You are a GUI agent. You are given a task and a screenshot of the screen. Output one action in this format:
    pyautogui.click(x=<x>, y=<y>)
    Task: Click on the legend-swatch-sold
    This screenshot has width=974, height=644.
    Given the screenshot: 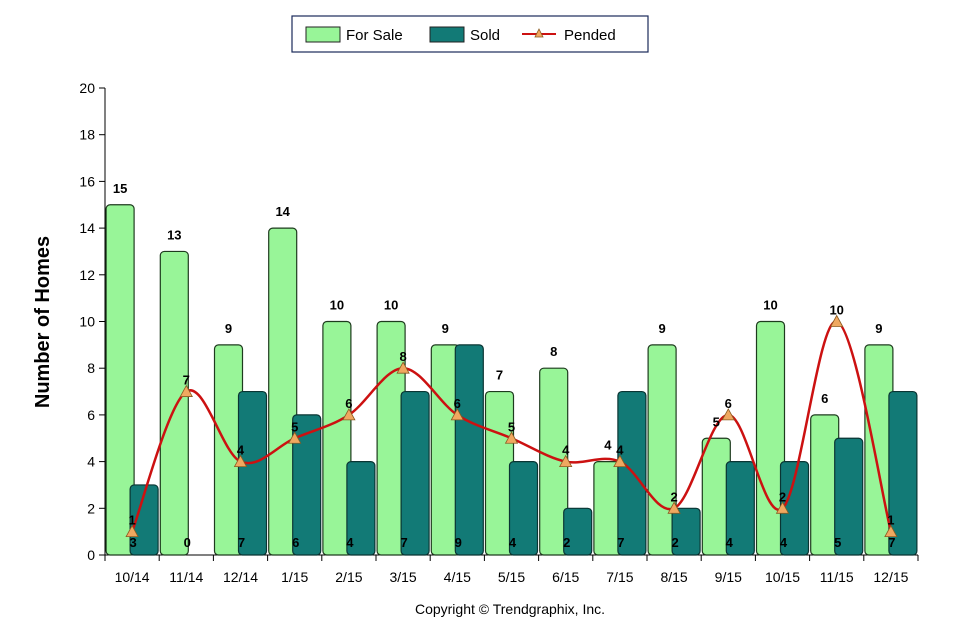 What is the action you would take?
    pyautogui.click(x=447, y=34)
    